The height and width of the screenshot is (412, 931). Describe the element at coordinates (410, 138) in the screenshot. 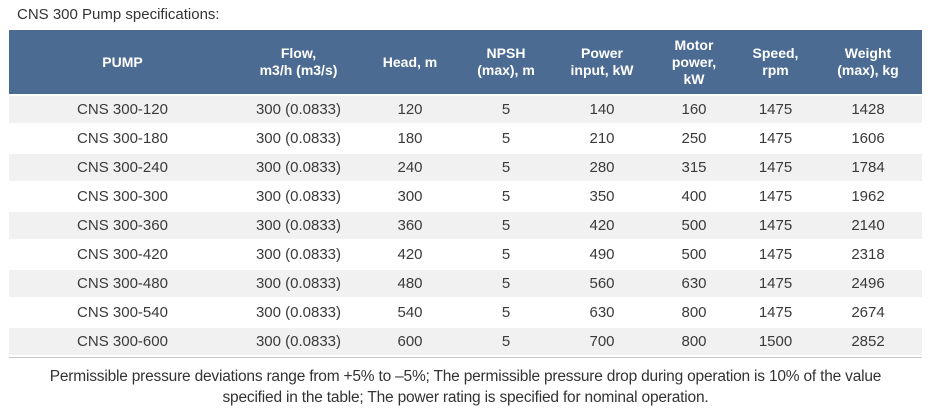

I see `table-cell: 180` at that location.